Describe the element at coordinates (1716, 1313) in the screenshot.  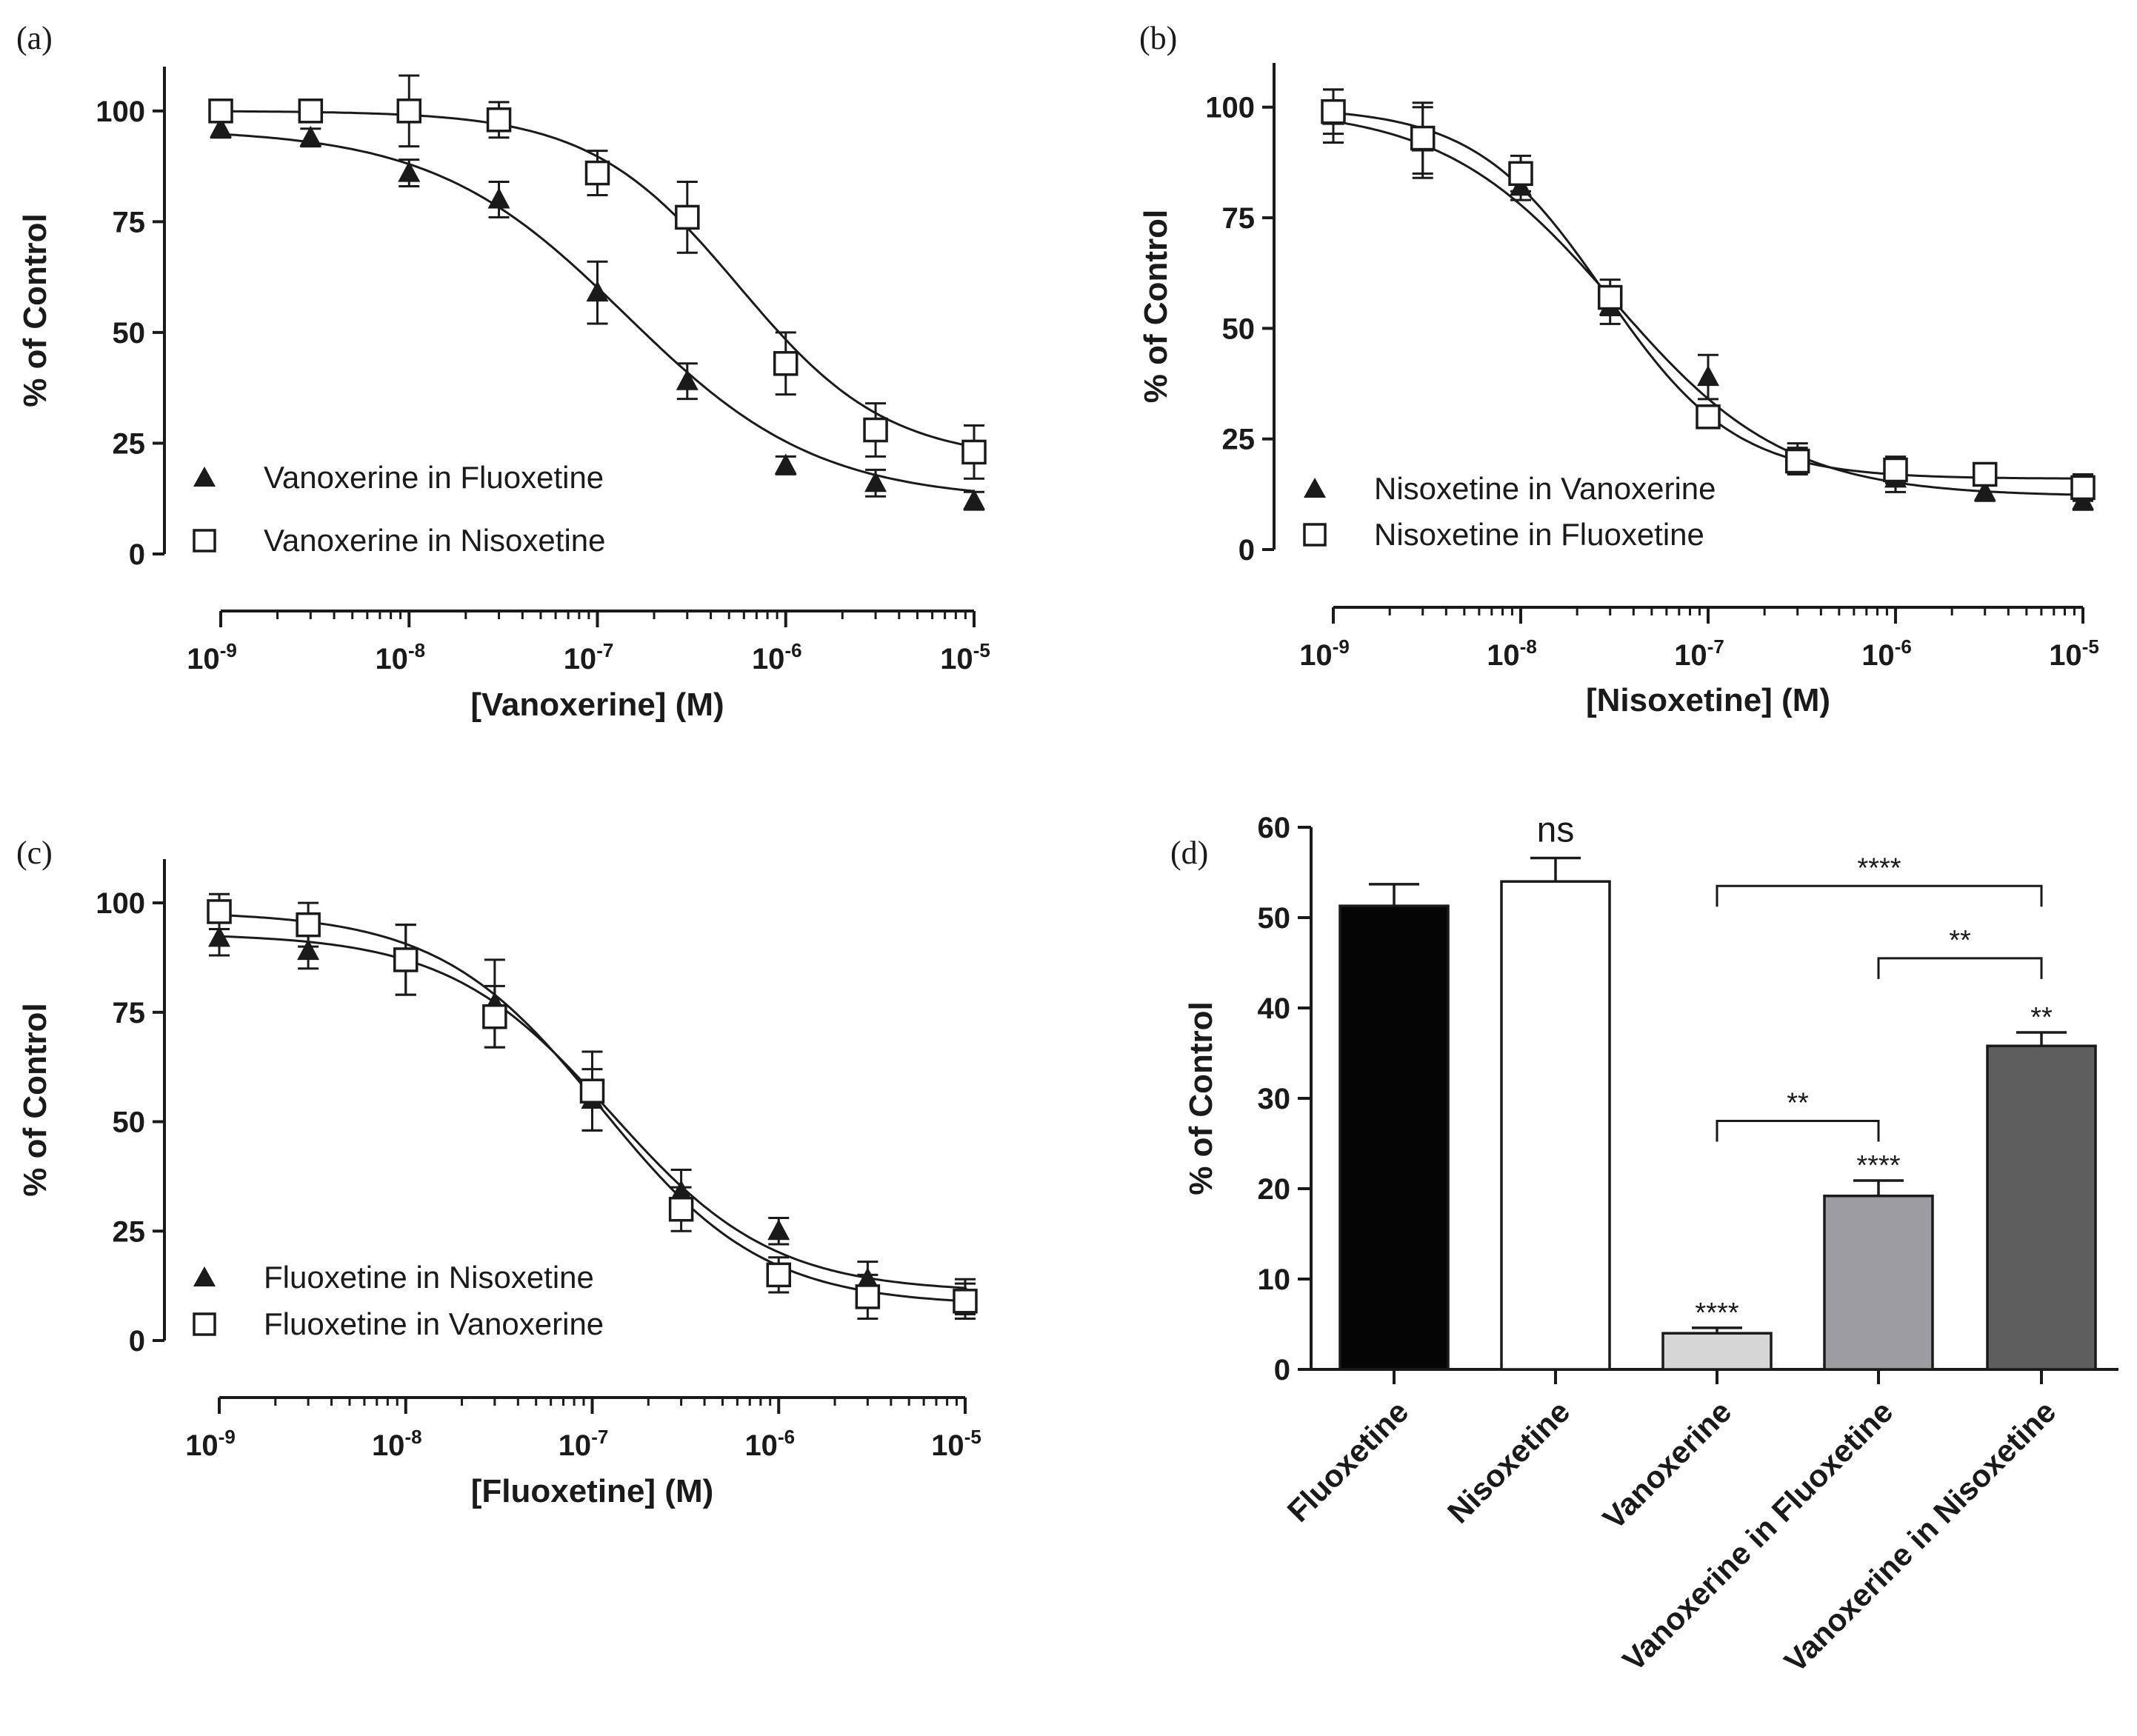
I see `bar-significance-label: ****` at that location.